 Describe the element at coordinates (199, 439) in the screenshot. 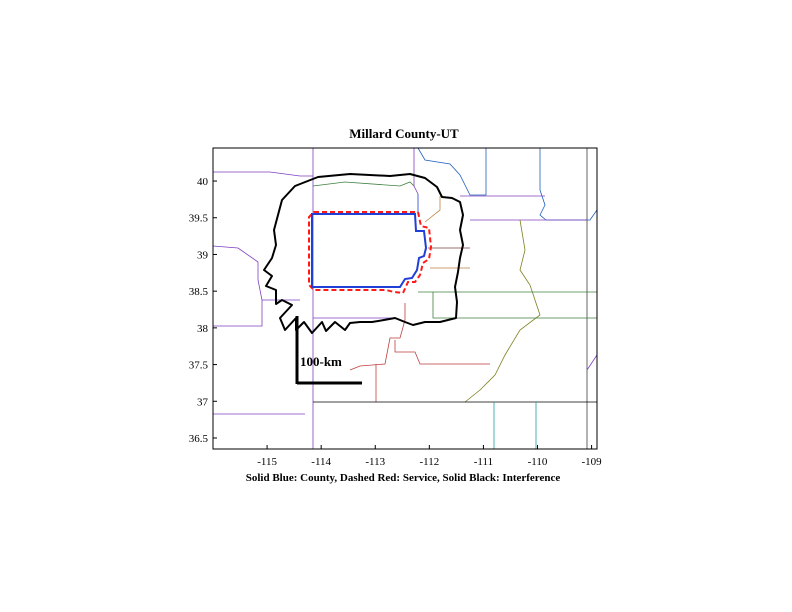

I see `y-tick-label: 36.5` at that location.